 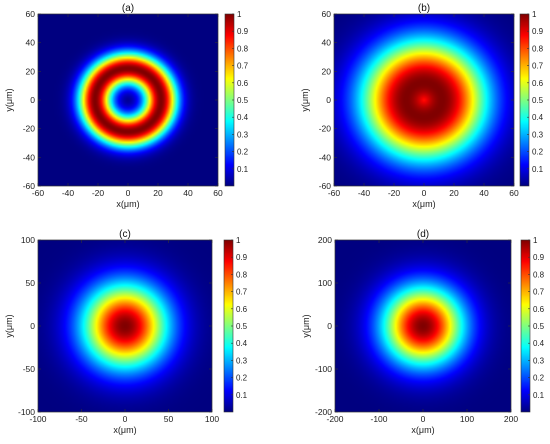 What do you see at coordinates (125, 234) in the screenshot?
I see `panel-title: (c)` at bounding box center [125, 234].